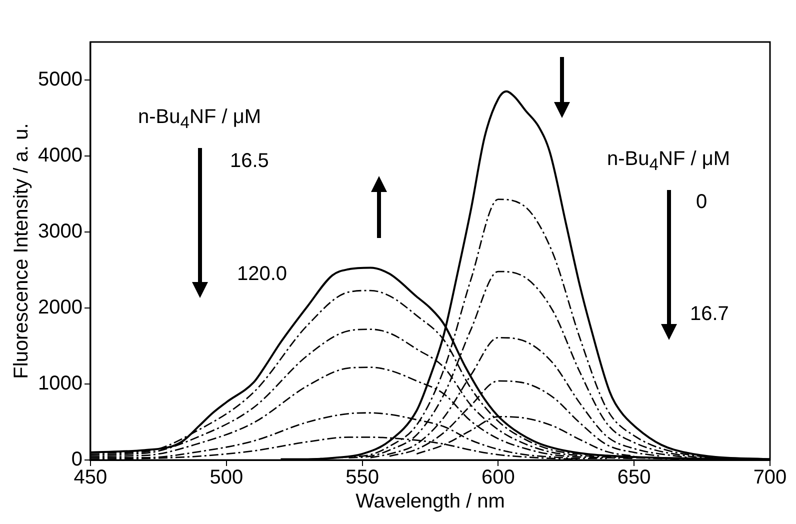 This screenshot has height=524, width=796. I want to click on x-tick-label: 600, so click(498, 477).